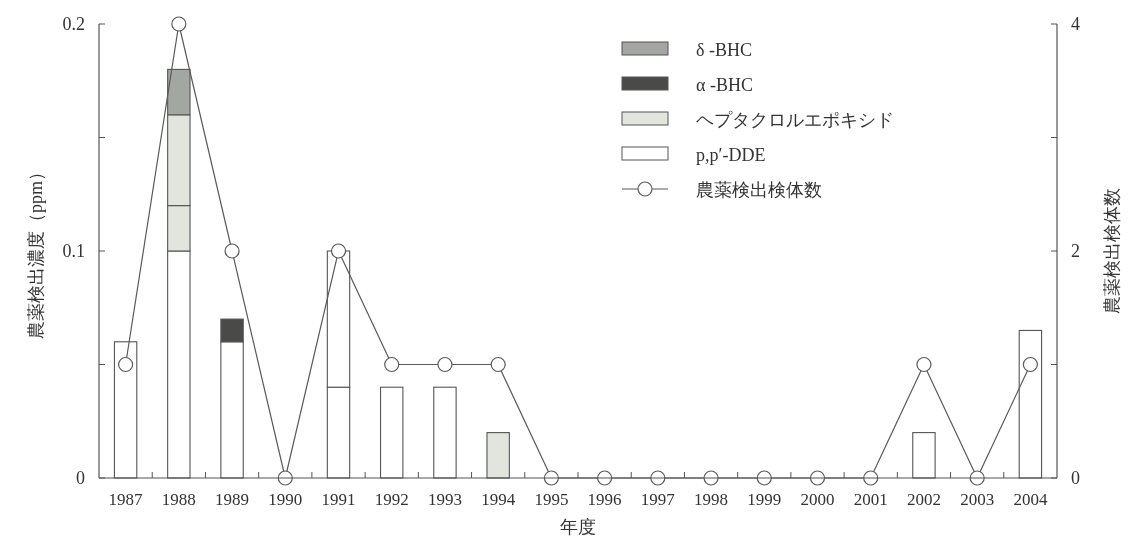 This screenshot has height=545, width=1131. Describe the element at coordinates (126, 499) in the screenshot. I see `x-tick-label: 1987` at that location.